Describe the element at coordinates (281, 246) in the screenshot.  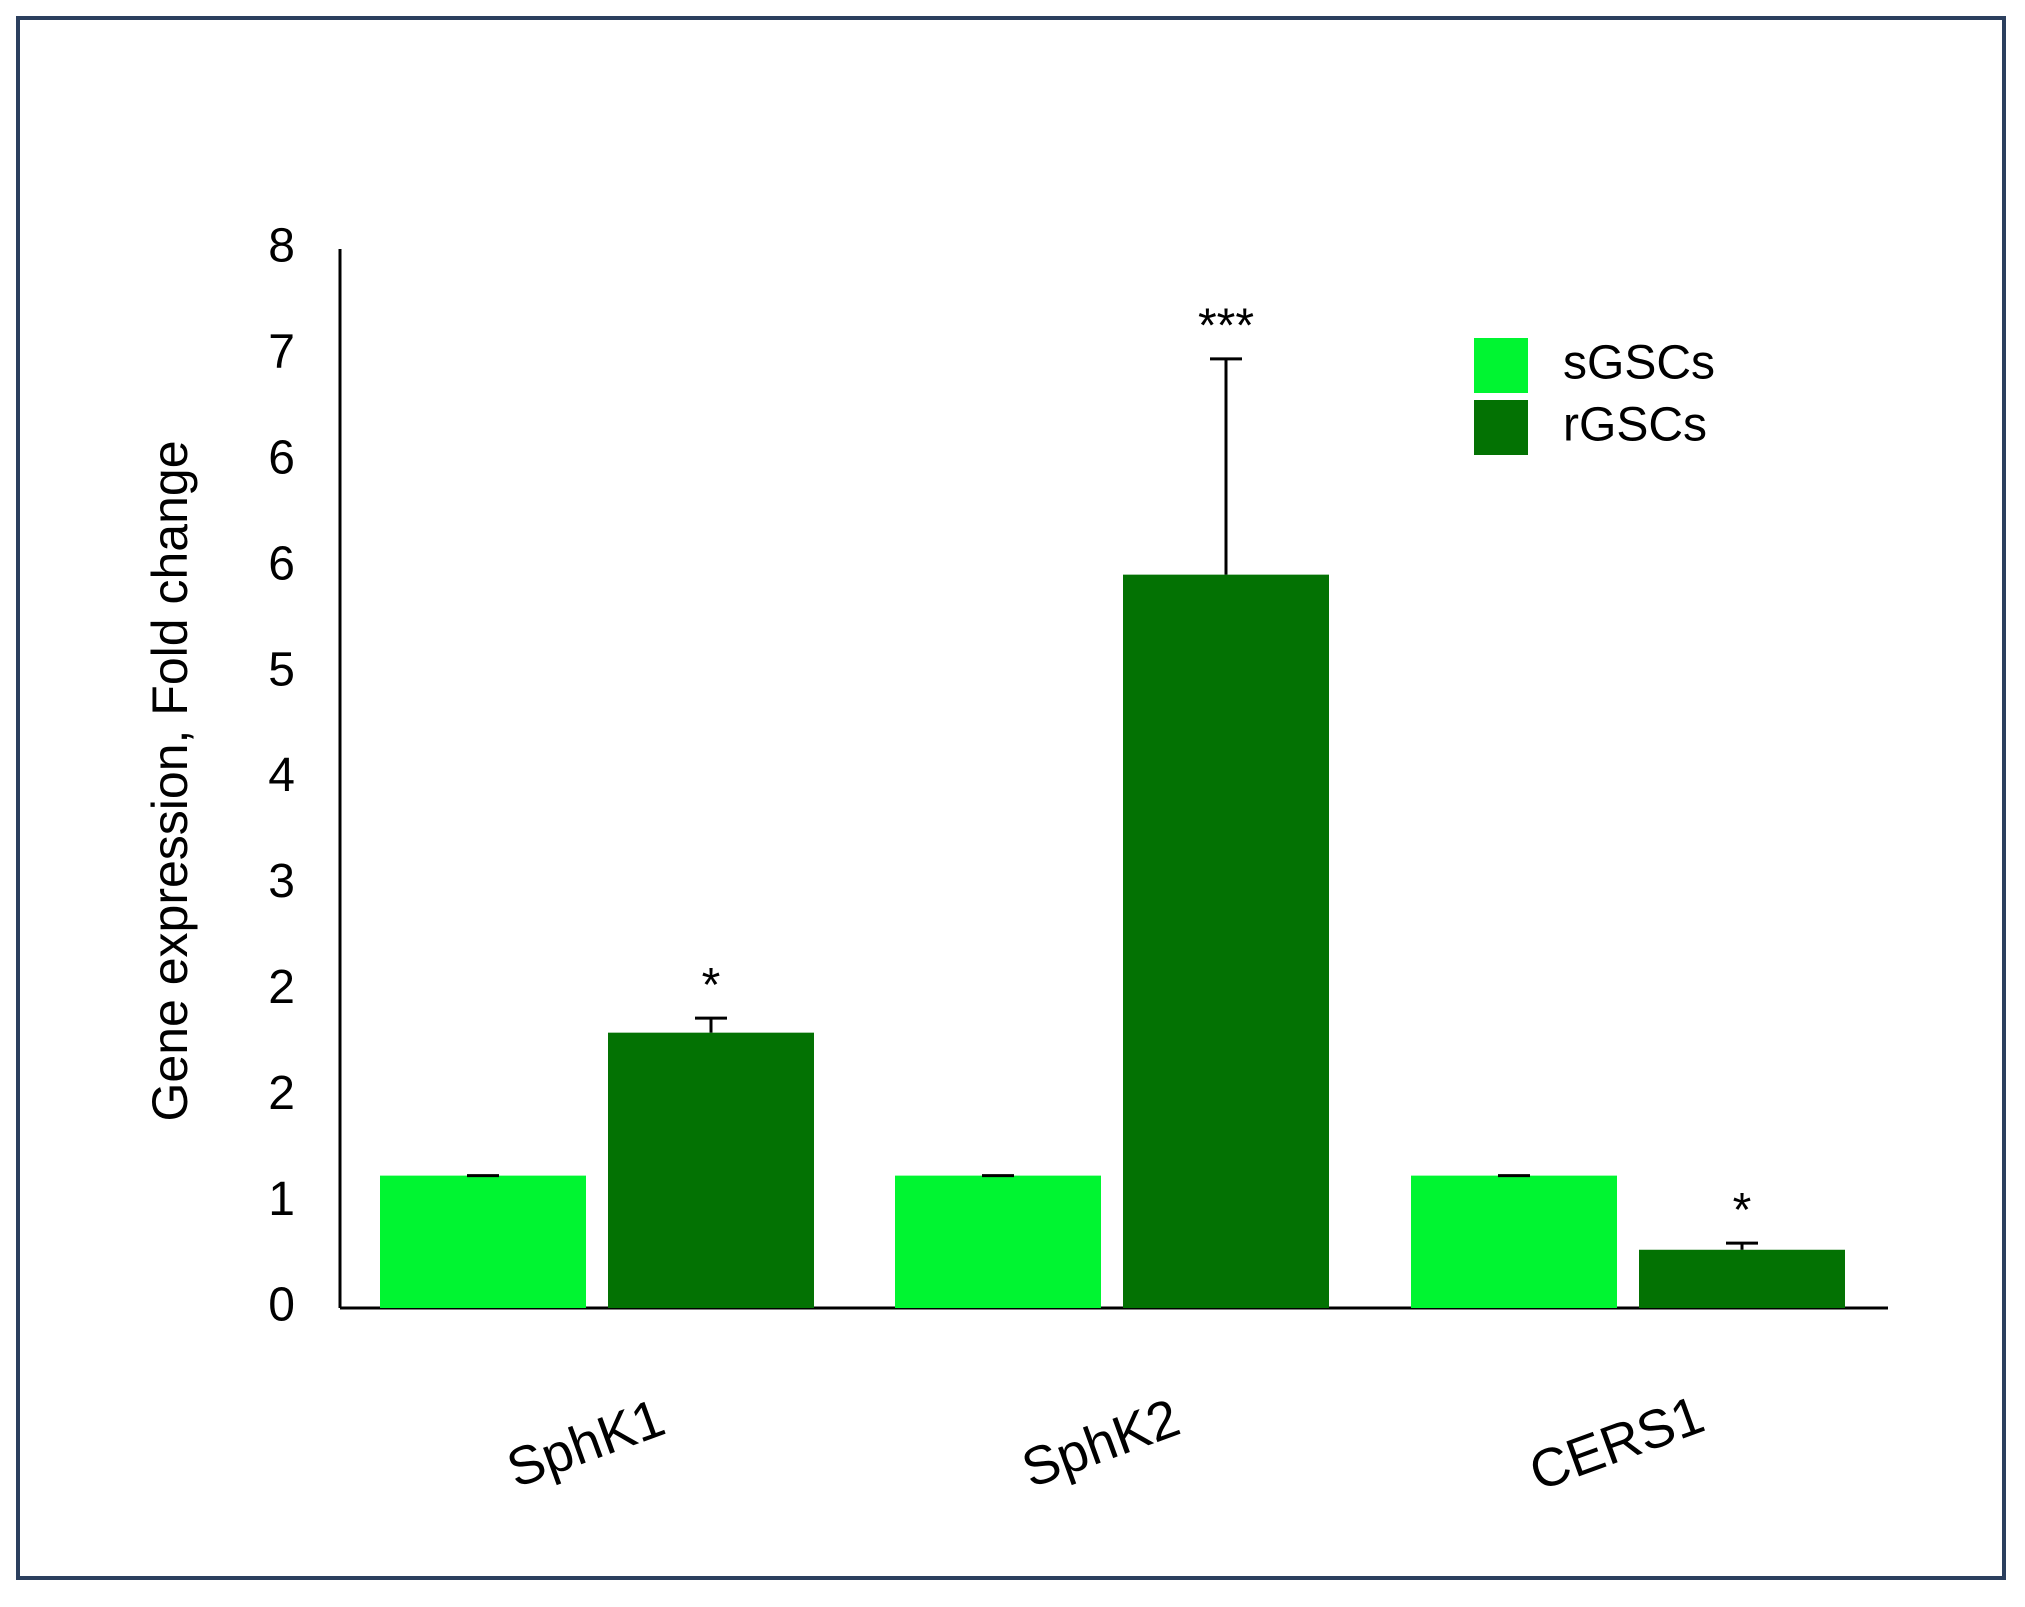
I see `y-tick-label: 8` at that location.